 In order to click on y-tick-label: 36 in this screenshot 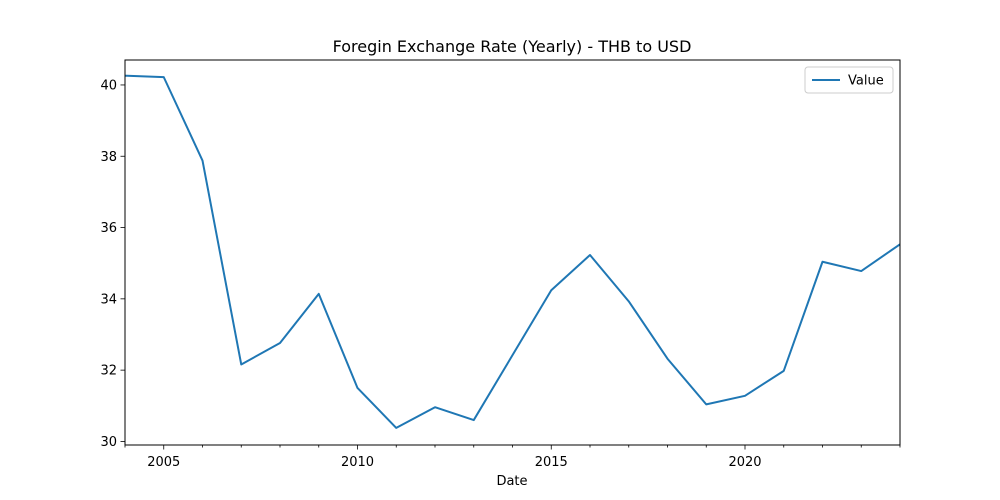, I will do `click(108, 228)`.